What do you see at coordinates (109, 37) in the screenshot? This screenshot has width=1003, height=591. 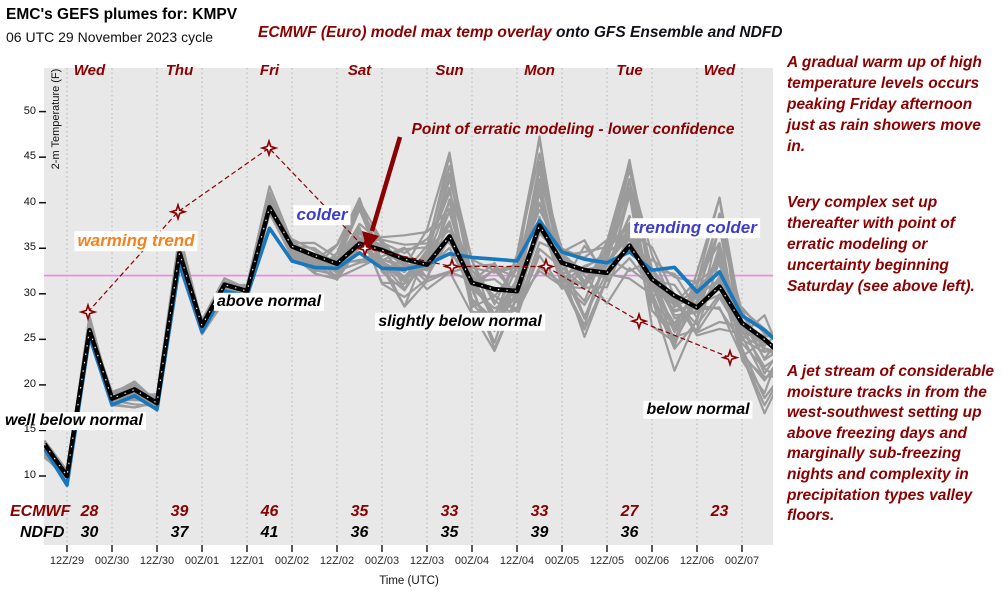 I see `cycle-label: 06 UTC 29 November 2023 cycle` at bounding box center [109, 37].